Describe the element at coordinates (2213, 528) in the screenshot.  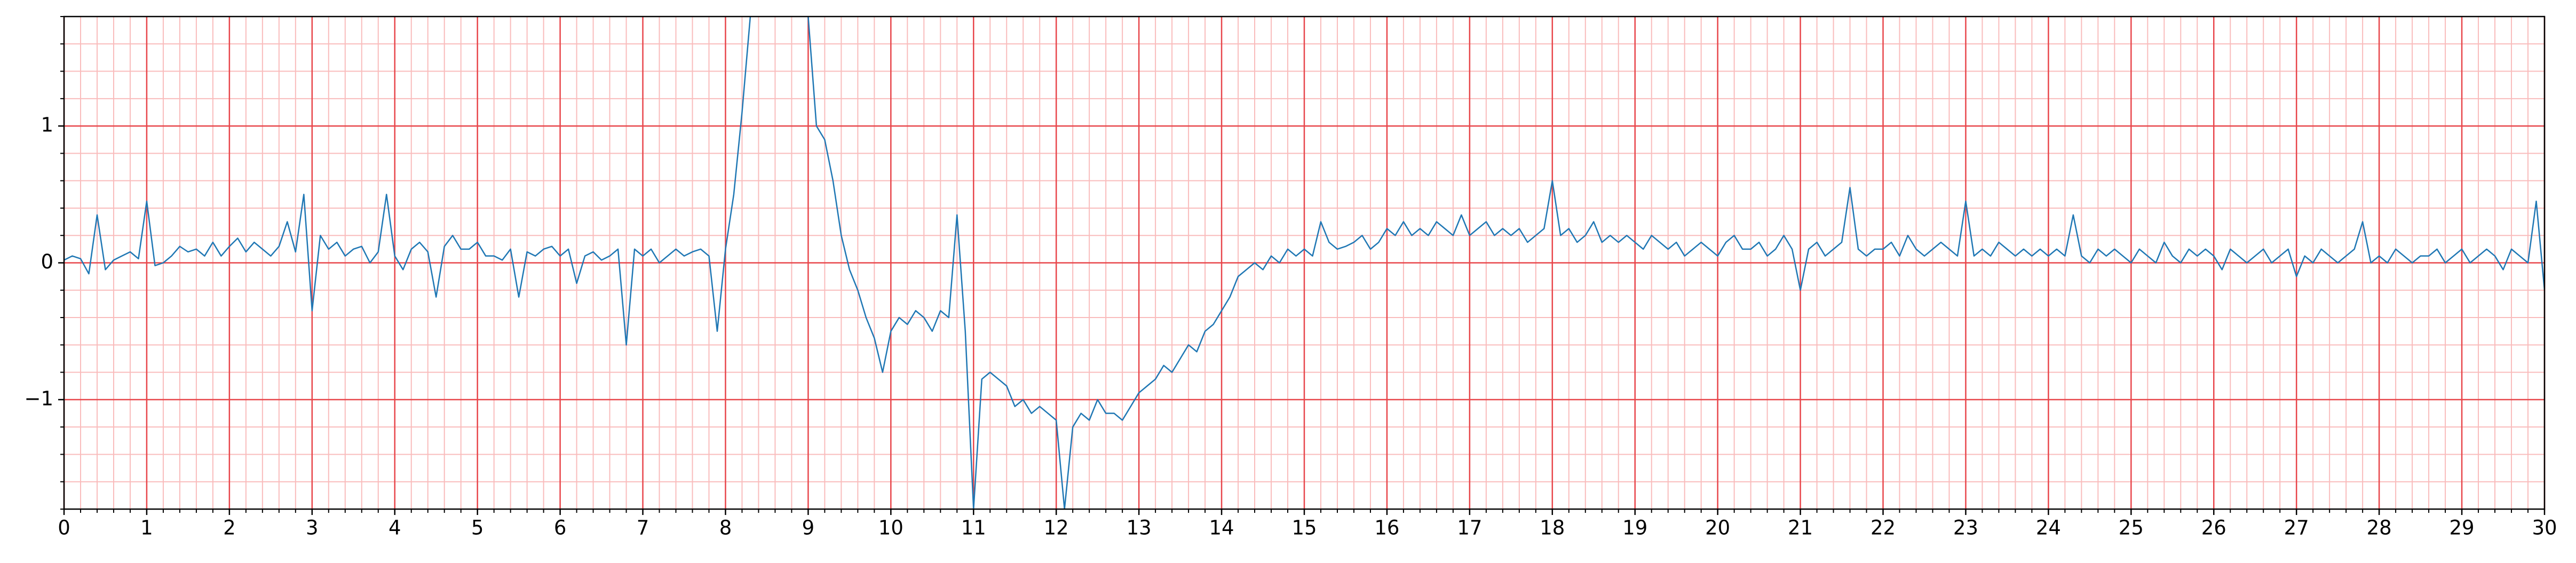
I see `x-tick-label: 26` at that location.